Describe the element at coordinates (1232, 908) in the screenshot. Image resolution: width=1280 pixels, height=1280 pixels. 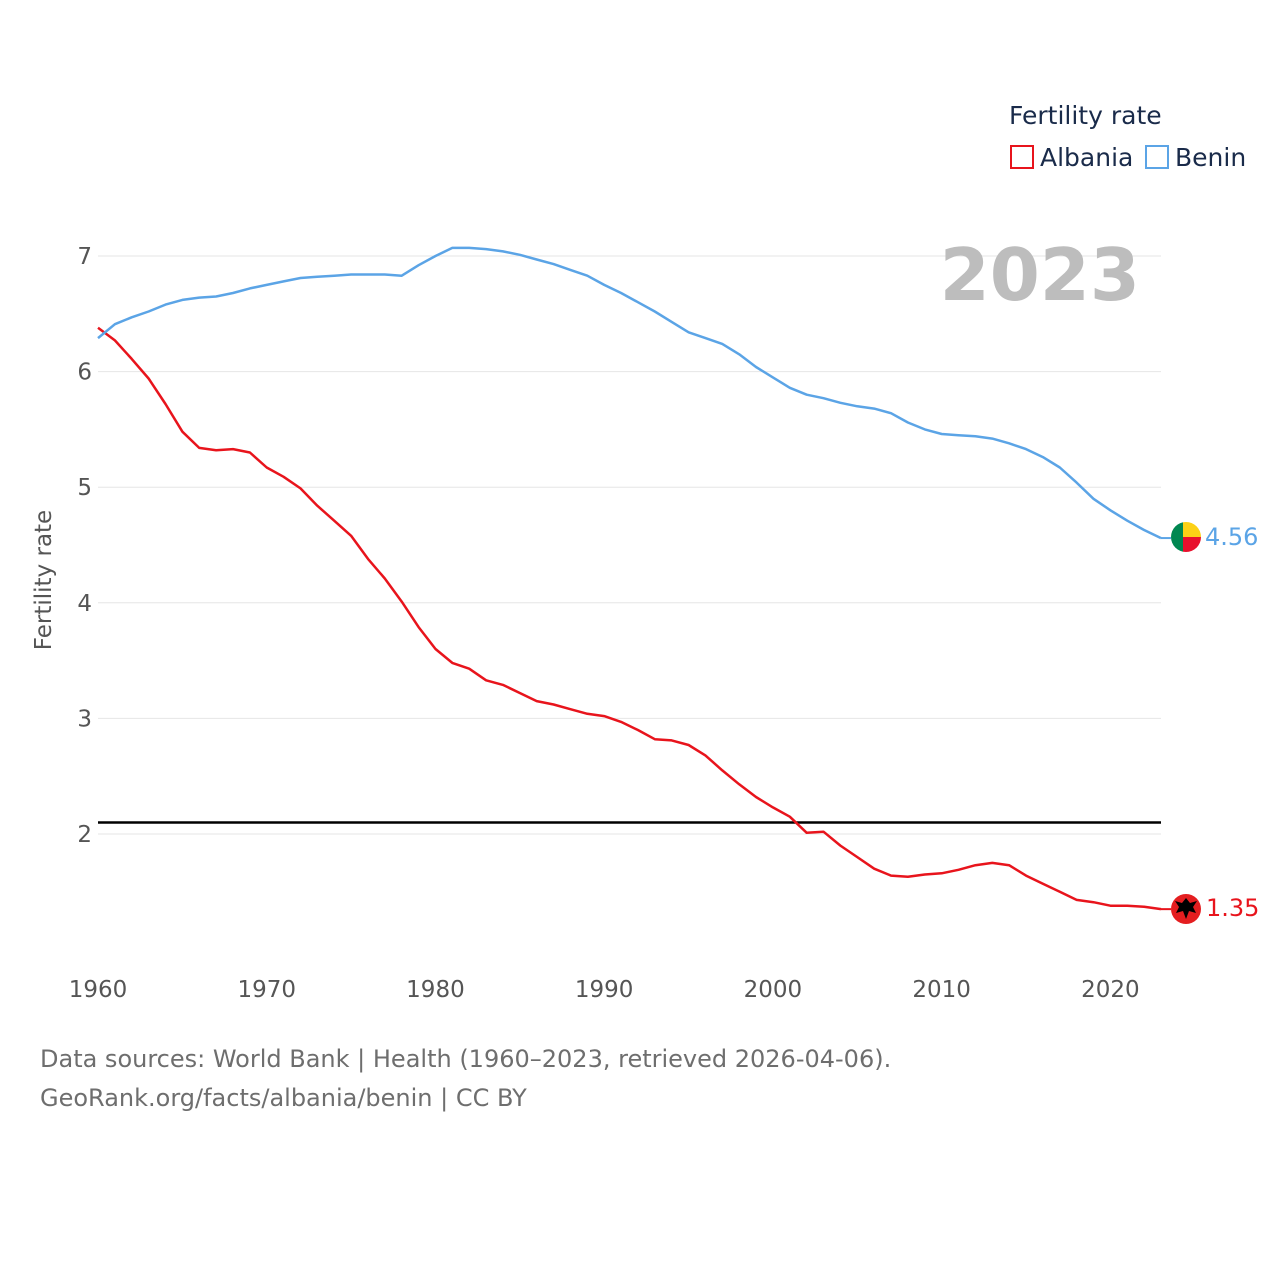
I see `albania-end-value: 1.35` at that location.